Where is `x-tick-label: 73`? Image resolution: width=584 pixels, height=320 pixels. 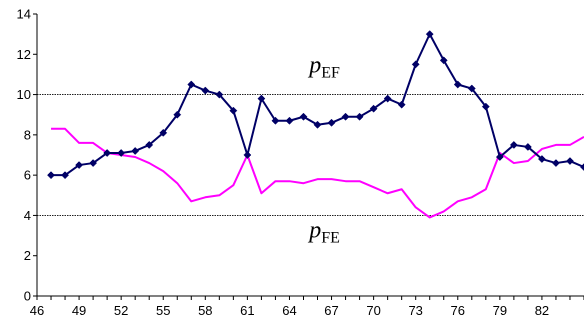 x-tick-label: 73 is located at coordinates (415, 310).